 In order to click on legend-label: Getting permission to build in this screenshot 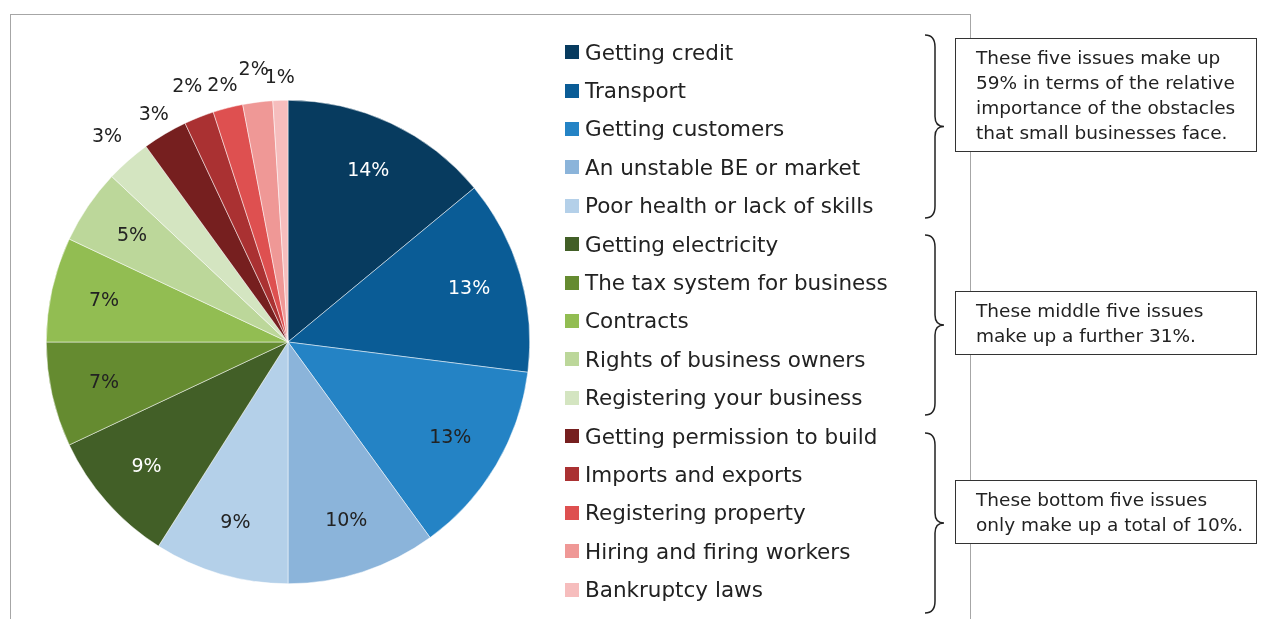, I will do `click(731, 436)`.